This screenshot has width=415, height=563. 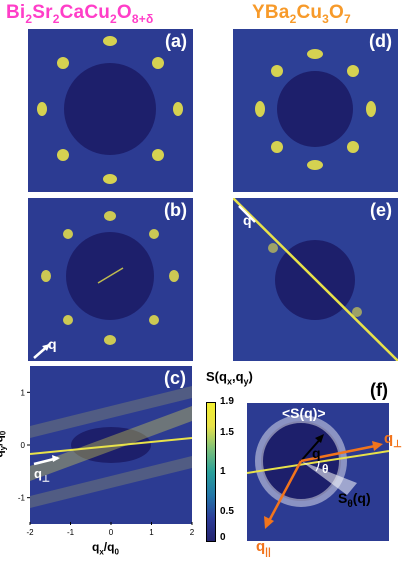 I want to click on x-tick-label: 0, so click(x=111, y=532).